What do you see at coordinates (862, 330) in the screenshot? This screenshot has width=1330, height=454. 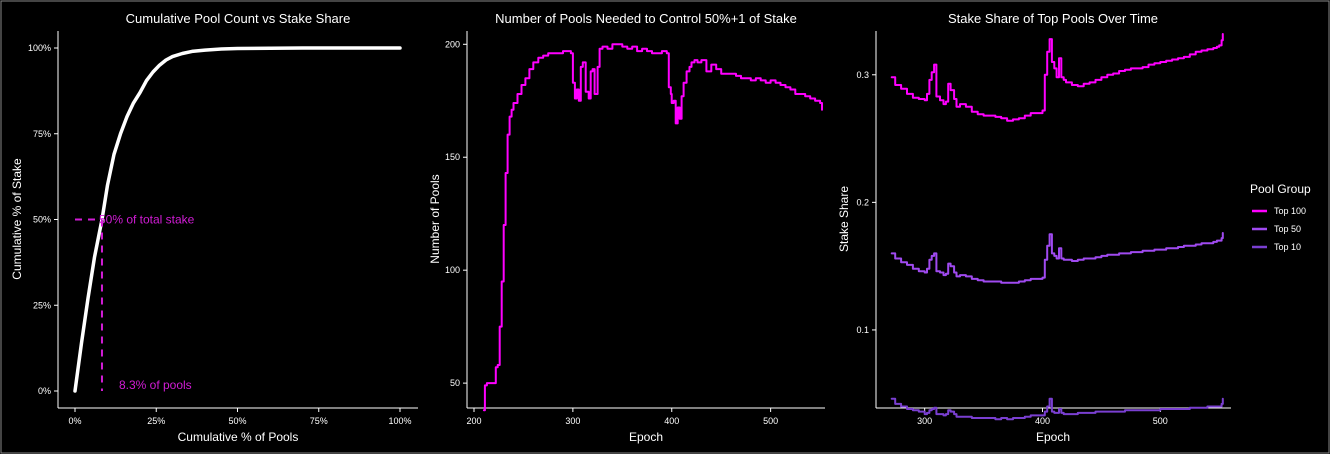 I see `y-tick-label: 0.1` at bounding box center [862, 330].